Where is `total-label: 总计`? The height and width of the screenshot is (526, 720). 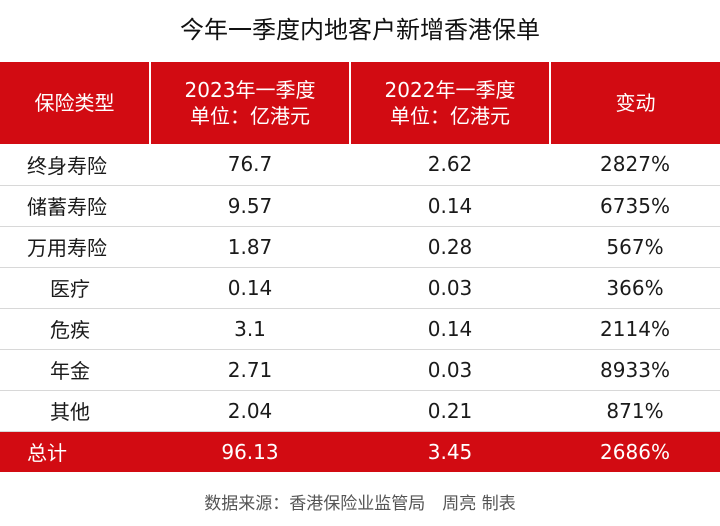 total-label: 总计 is located at coordinates (75, 451).